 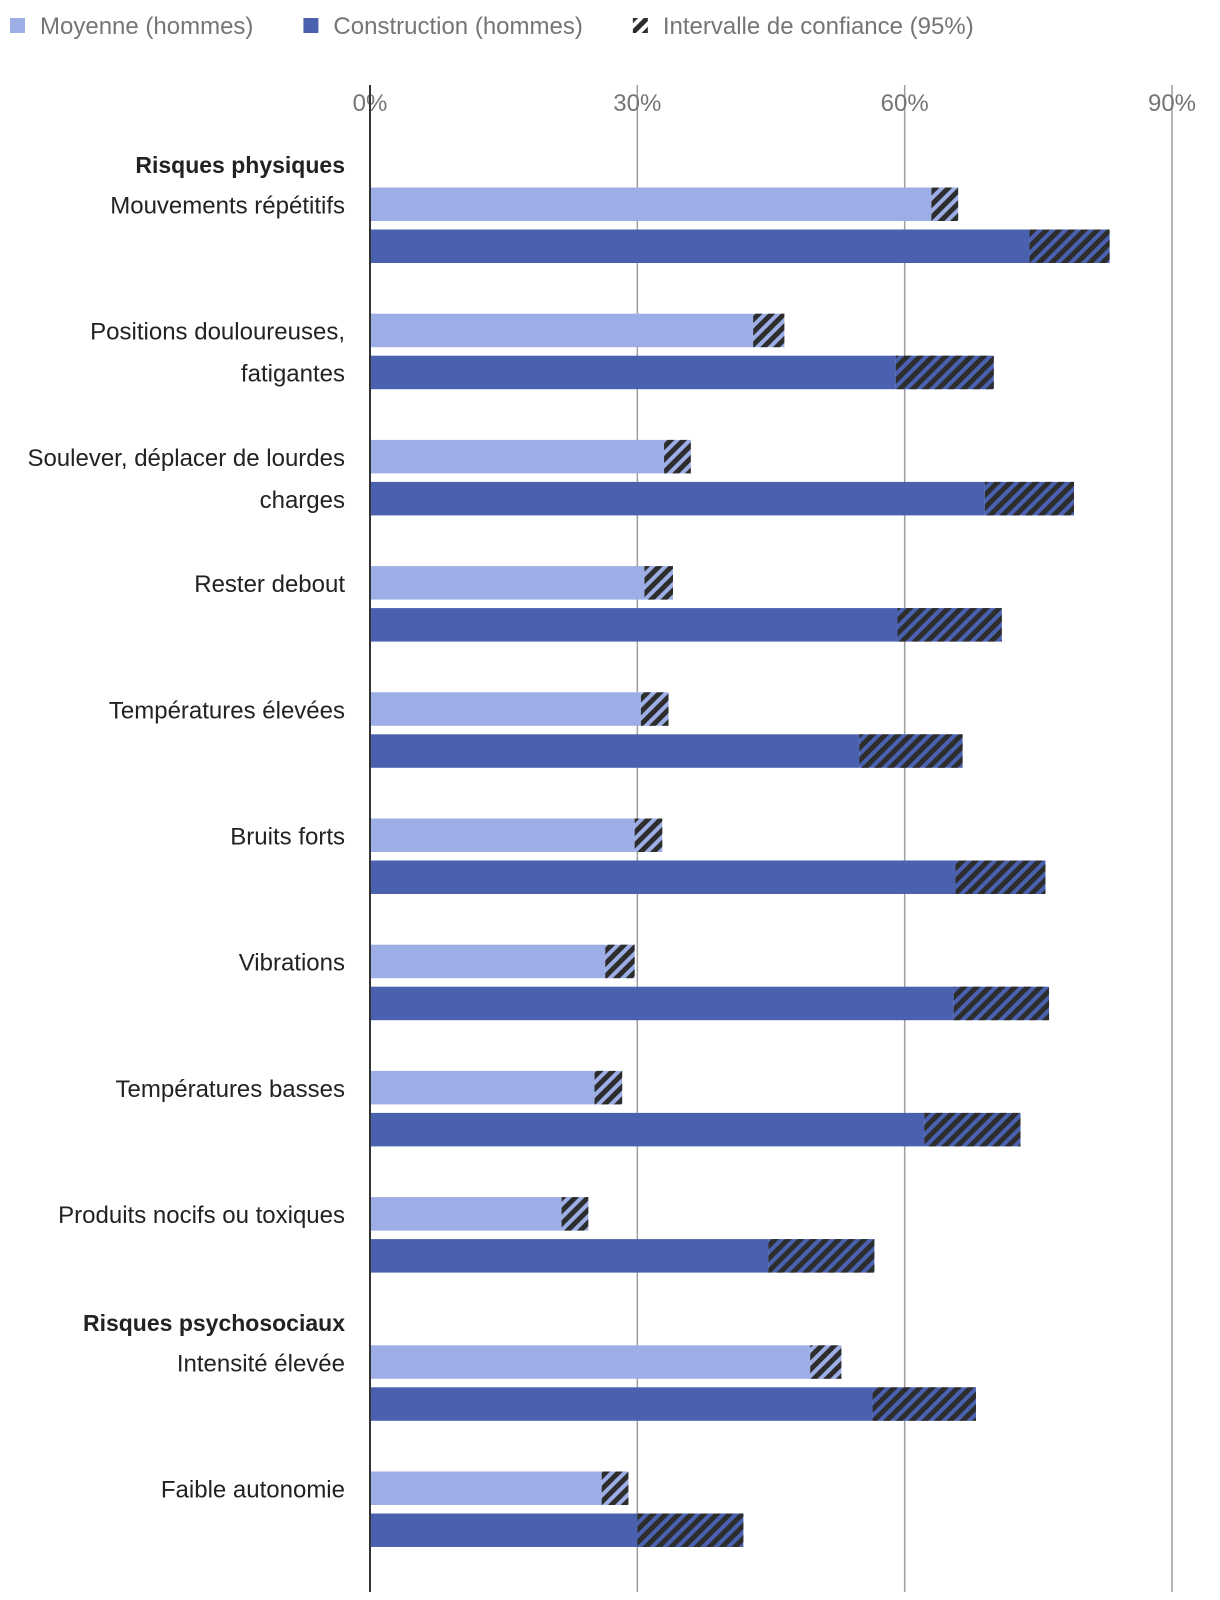 What do you see at coordinates (1172, 103) in the screenshot?
I see `x-tick-label-90: 90%` at bounding box center [1172, 103].